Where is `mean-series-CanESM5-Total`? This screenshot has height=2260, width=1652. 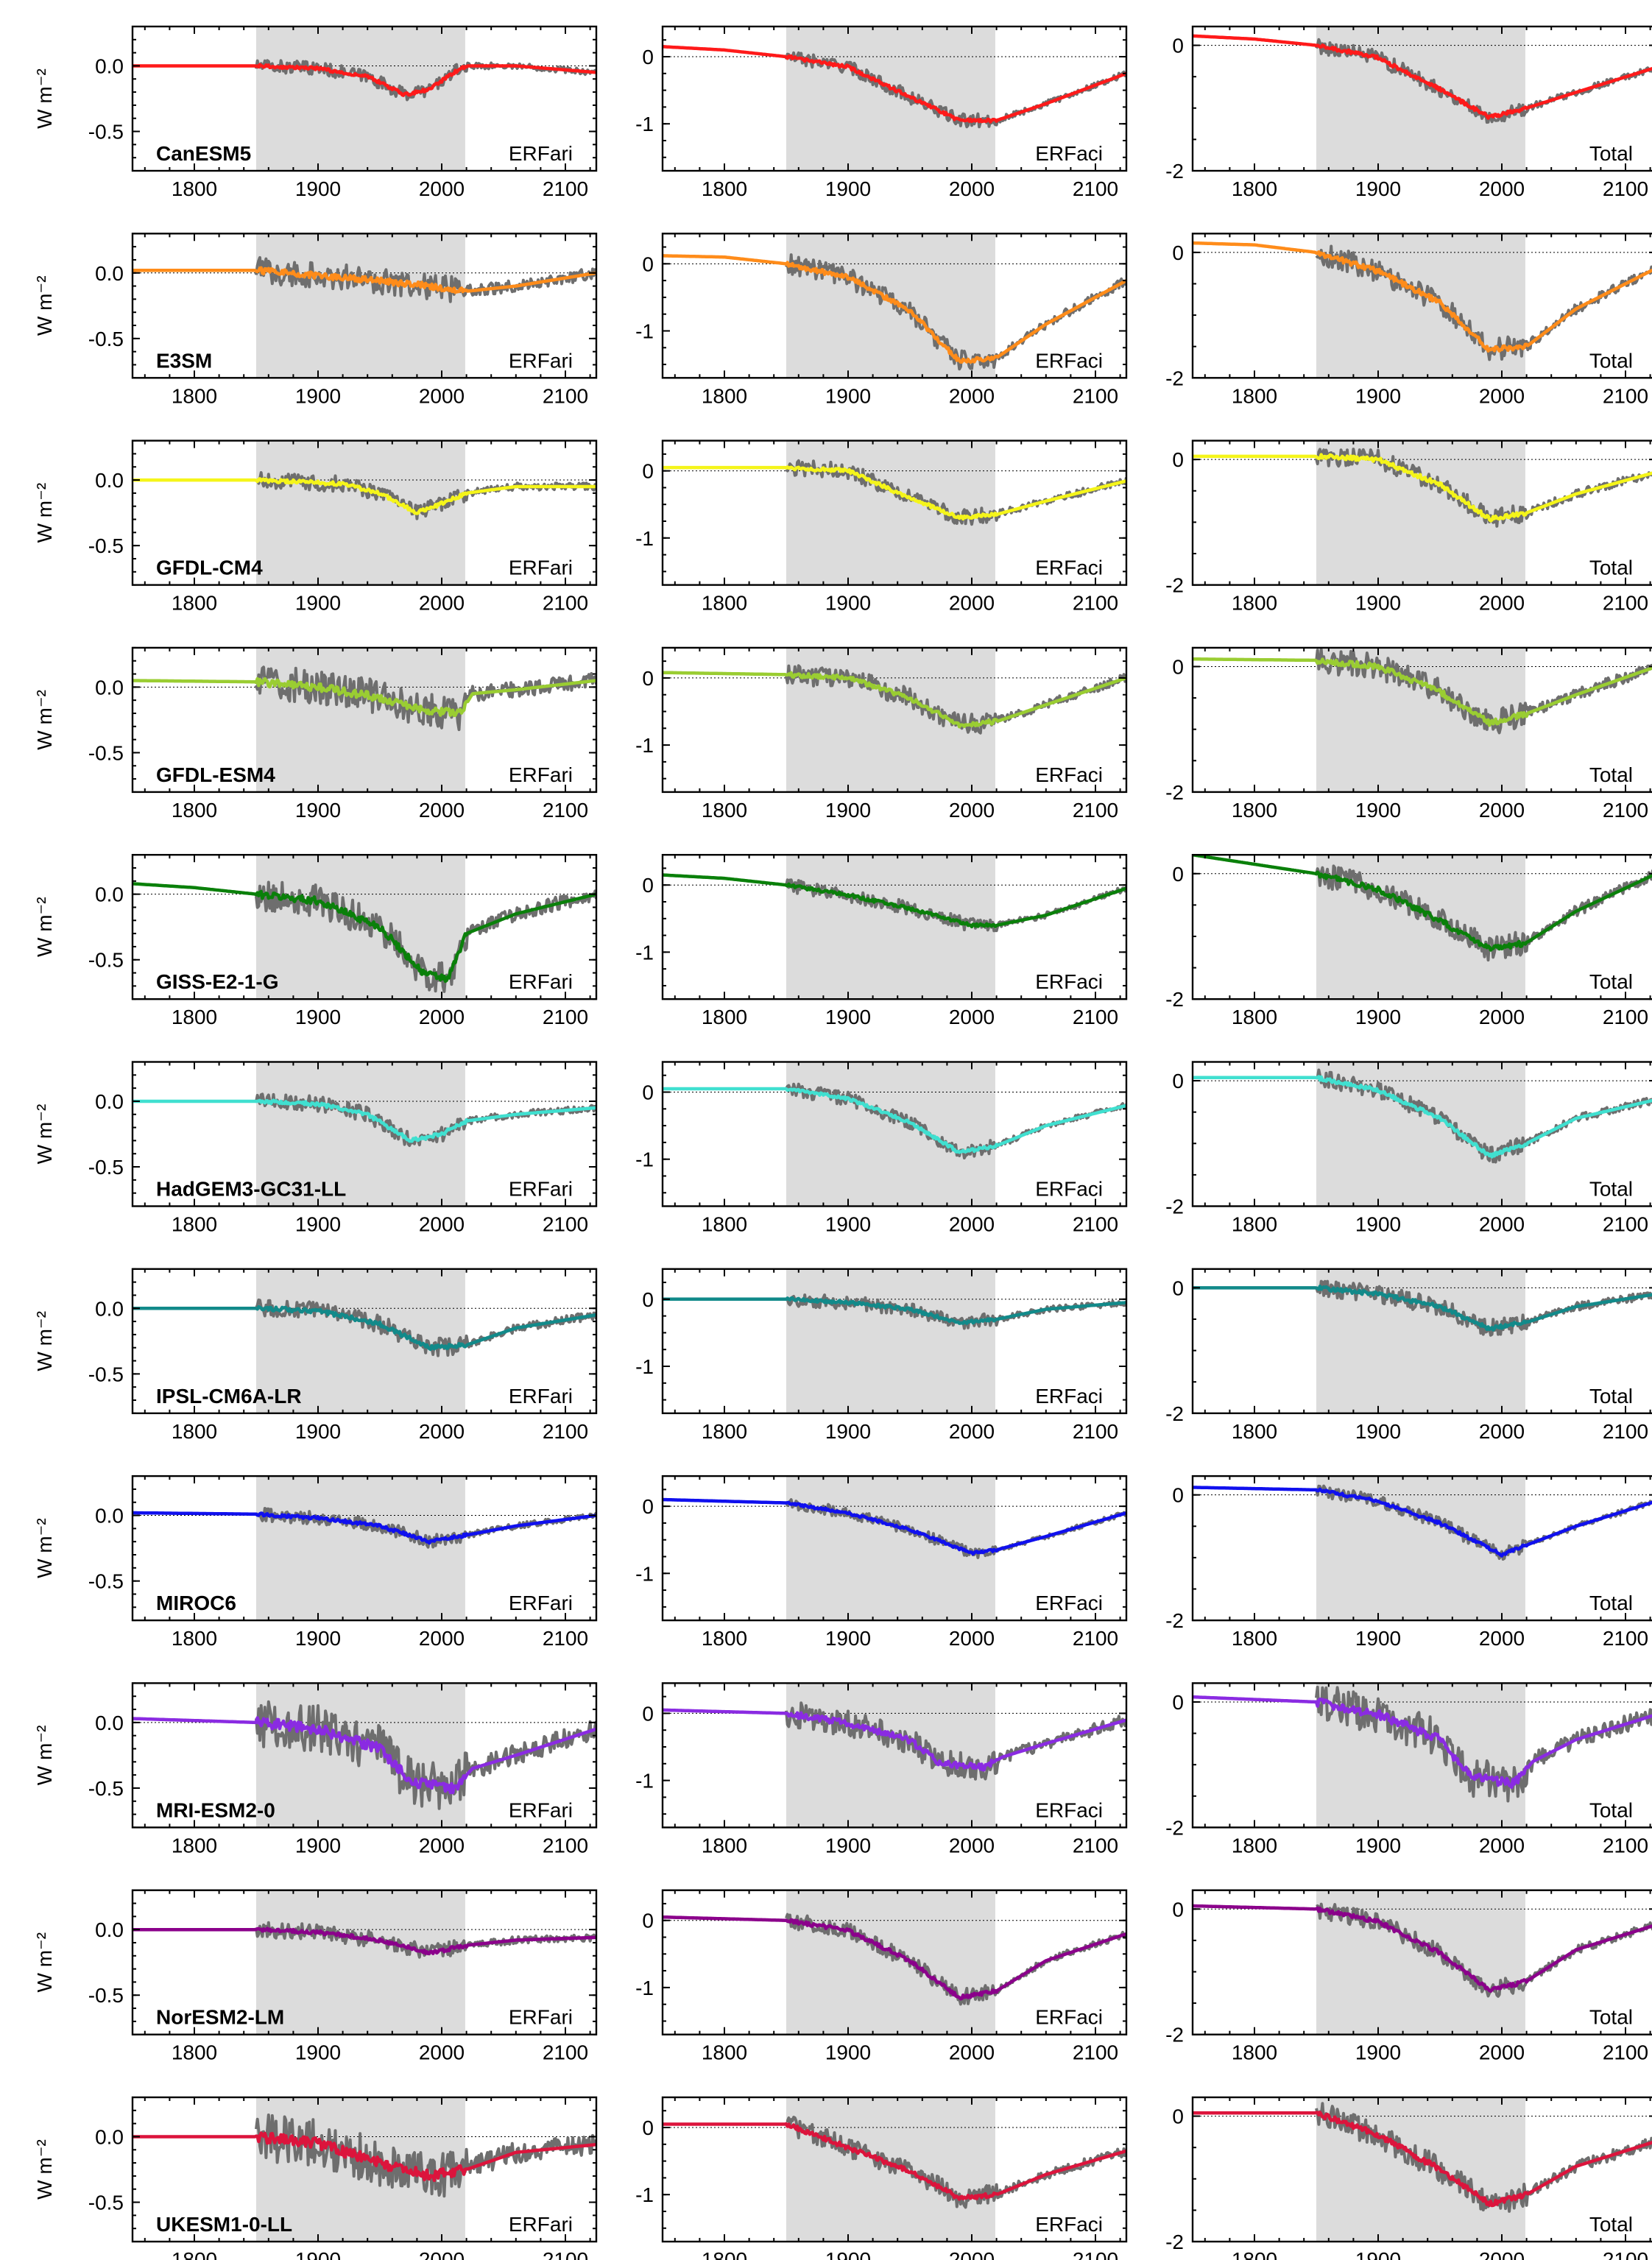
mean-series-CanESM5-Total is located at coordinates (1422, 77).